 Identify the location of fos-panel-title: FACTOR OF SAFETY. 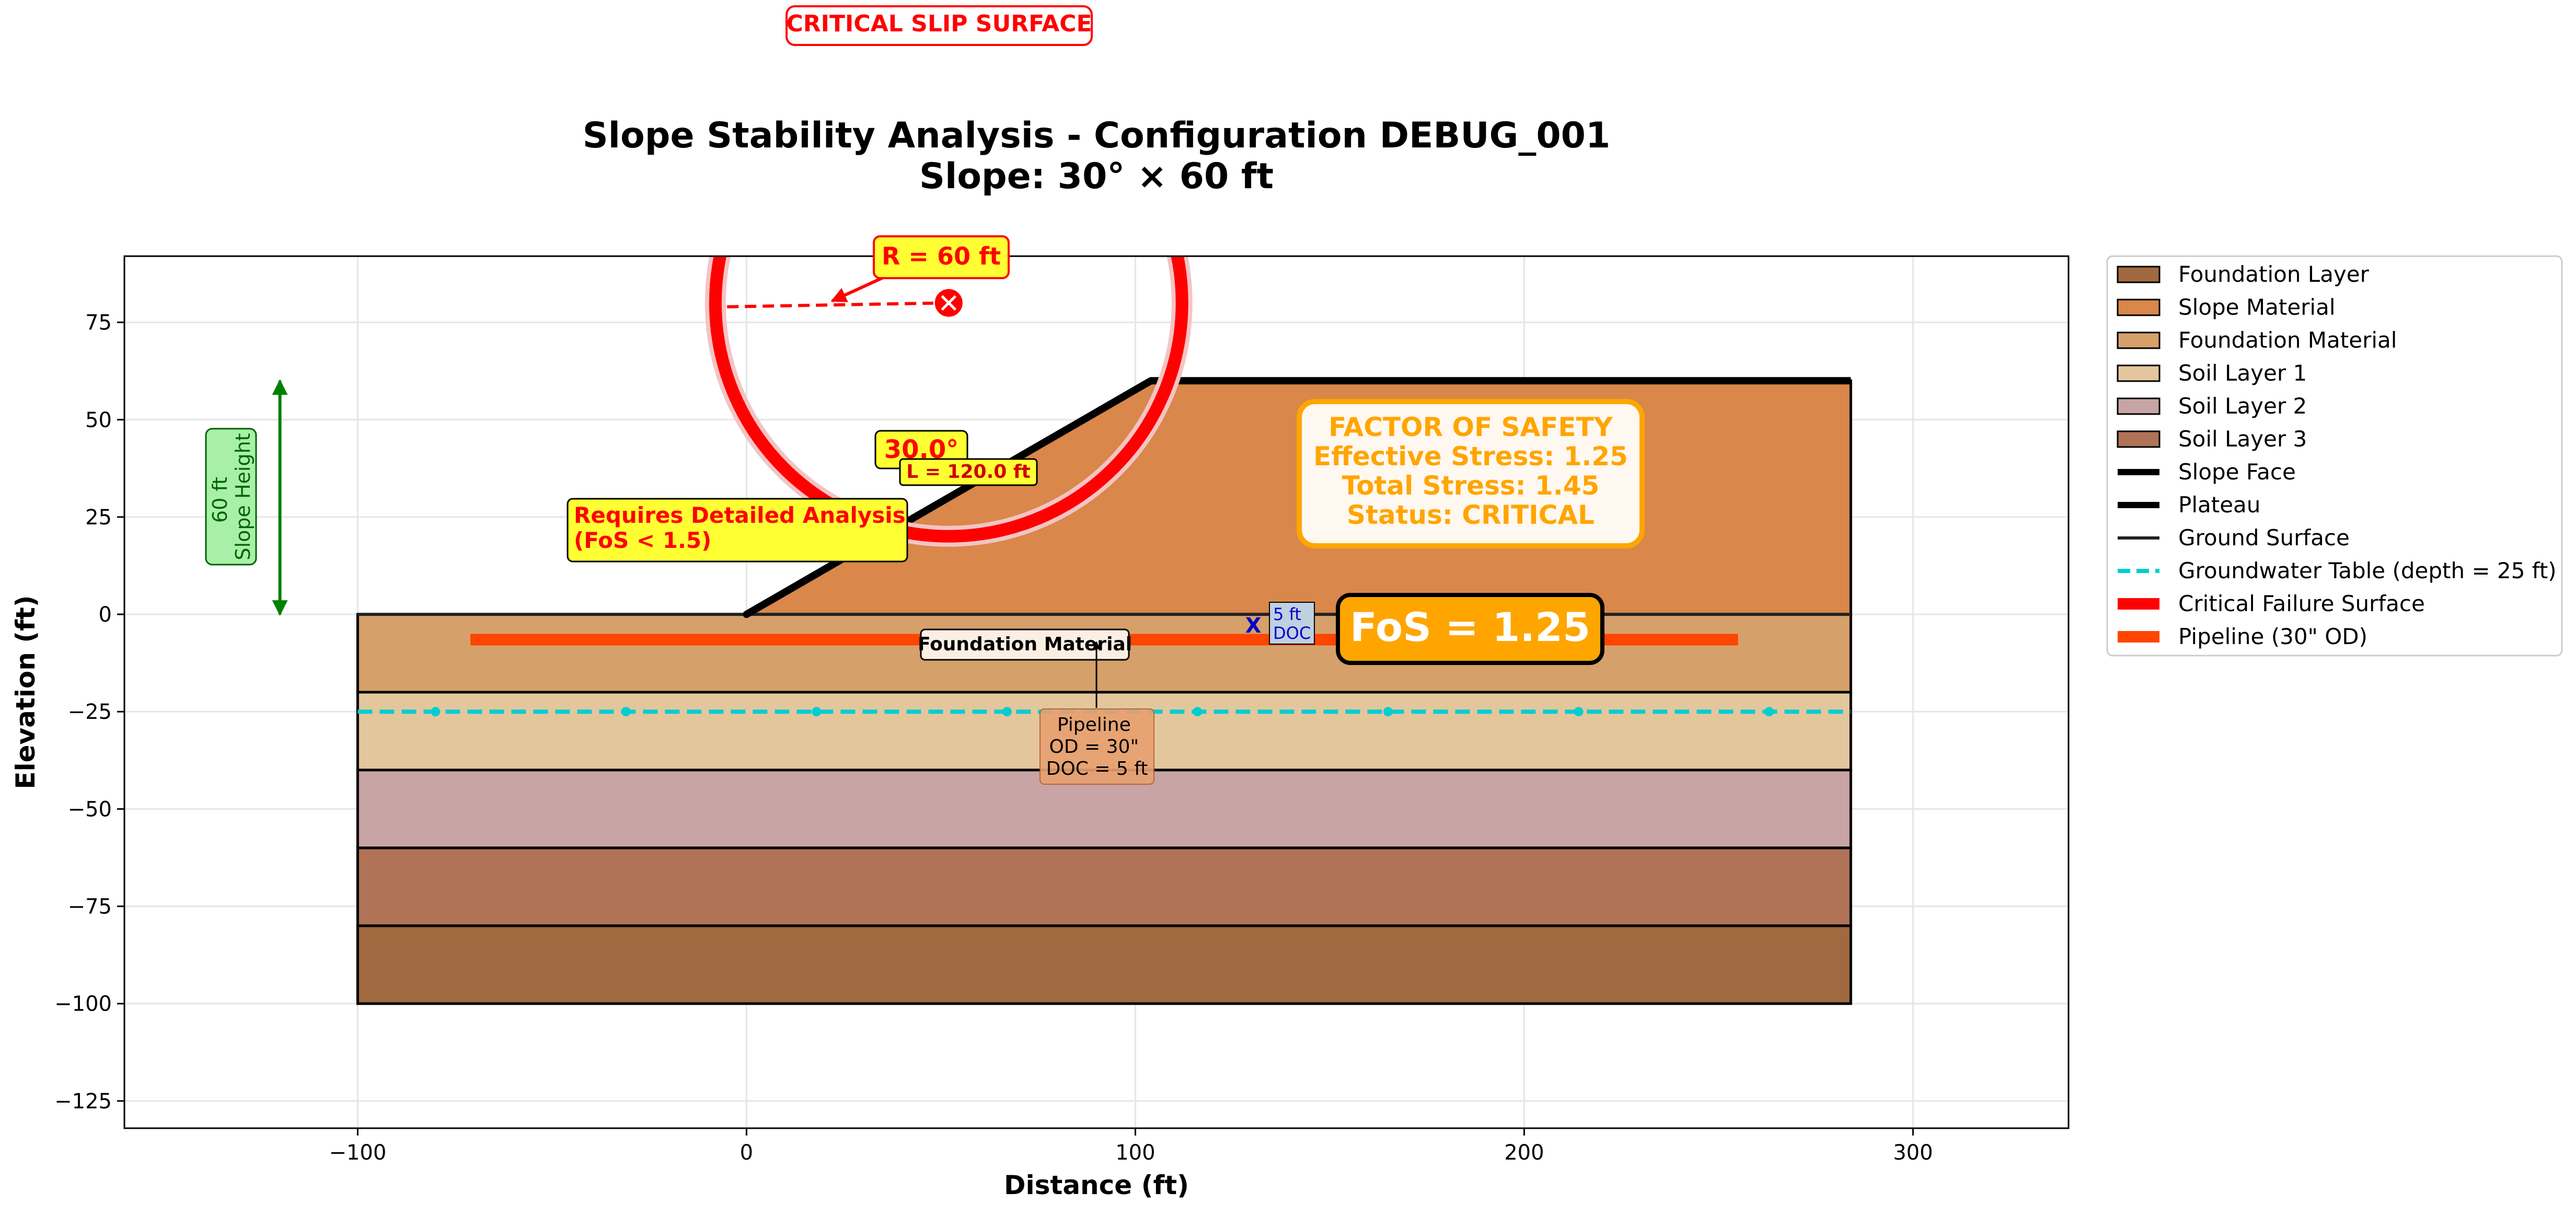
(1471, 427).